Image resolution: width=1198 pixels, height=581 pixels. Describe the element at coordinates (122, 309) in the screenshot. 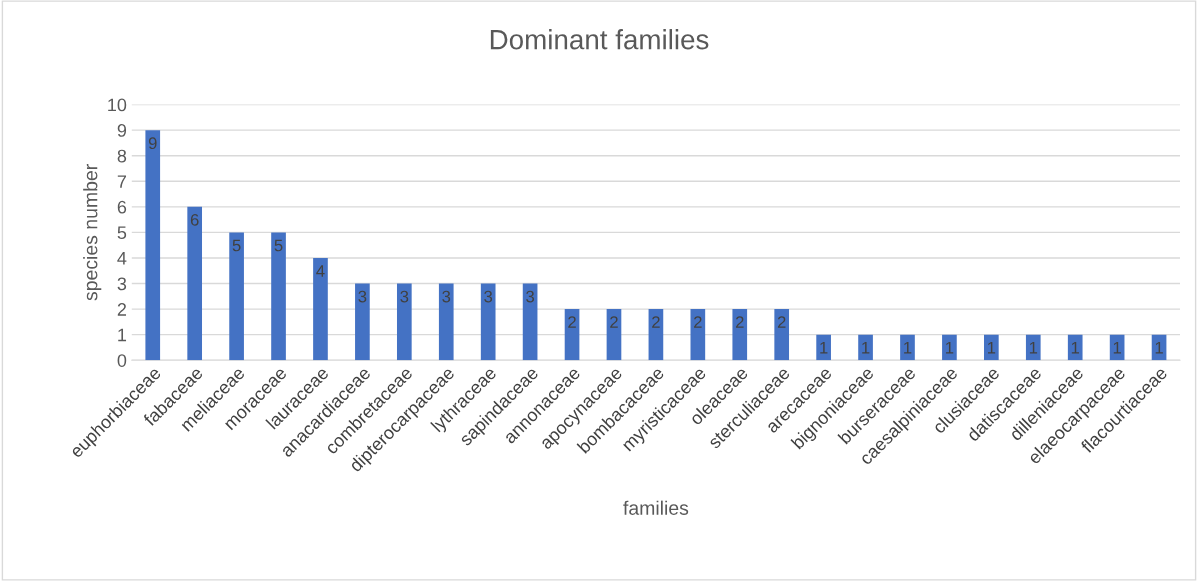

I see `y-tick-label: 2` at that location.